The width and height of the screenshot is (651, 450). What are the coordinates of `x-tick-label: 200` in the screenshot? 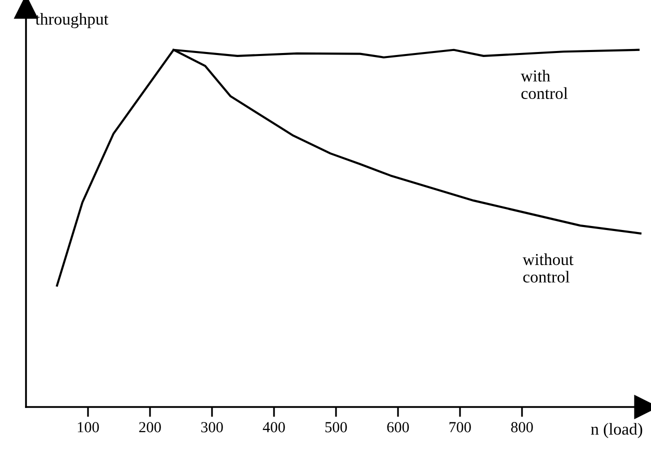 It's located at (150, 427).